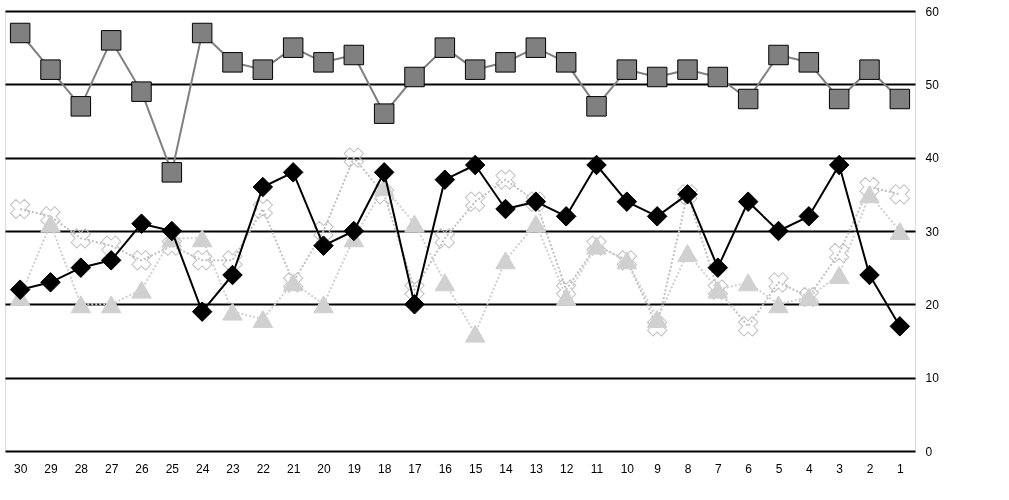 This screenshot has width=1009, height=500. Describe the element at coordinates (932, 231) in the screenshot. I see `y-tick-label: 30` at that location.